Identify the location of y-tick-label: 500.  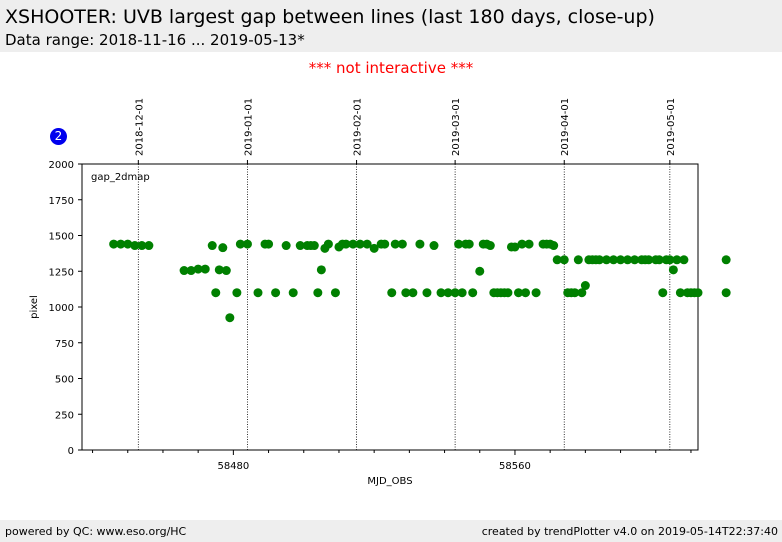
(64, 380).